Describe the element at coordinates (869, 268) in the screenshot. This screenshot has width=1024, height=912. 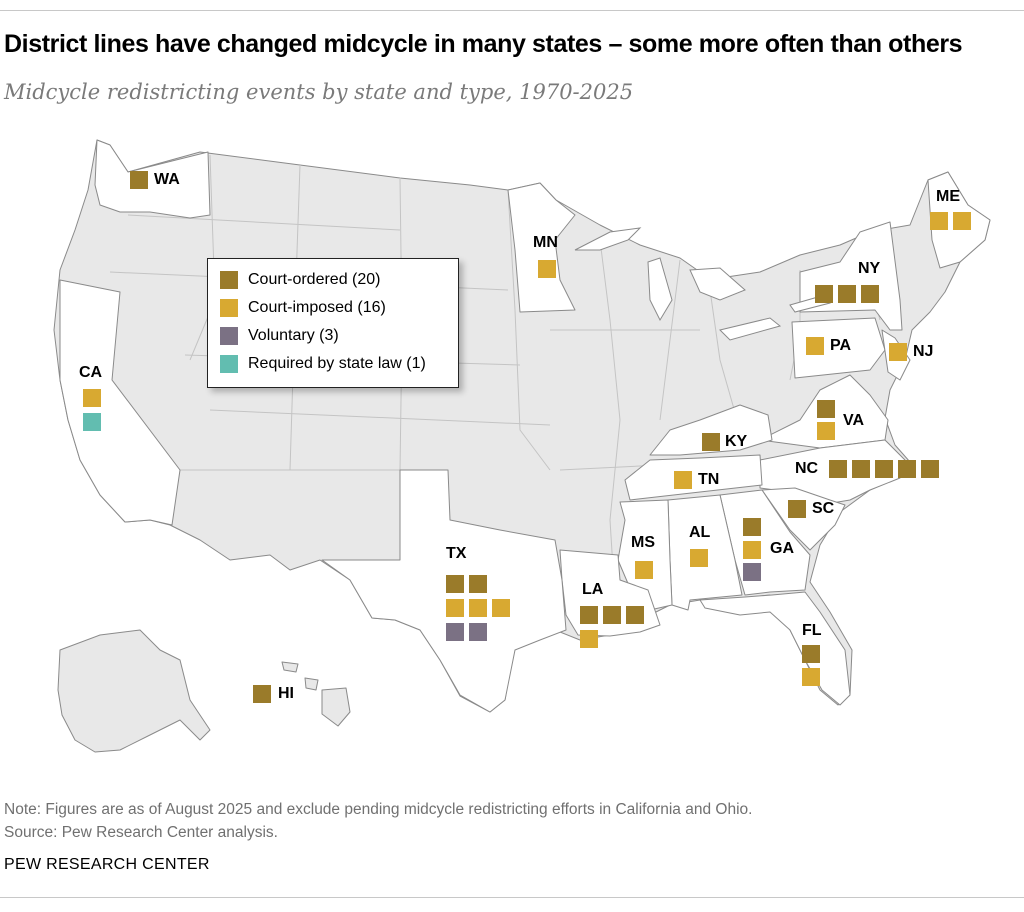
I see `state-label-ny: NY` at that location.